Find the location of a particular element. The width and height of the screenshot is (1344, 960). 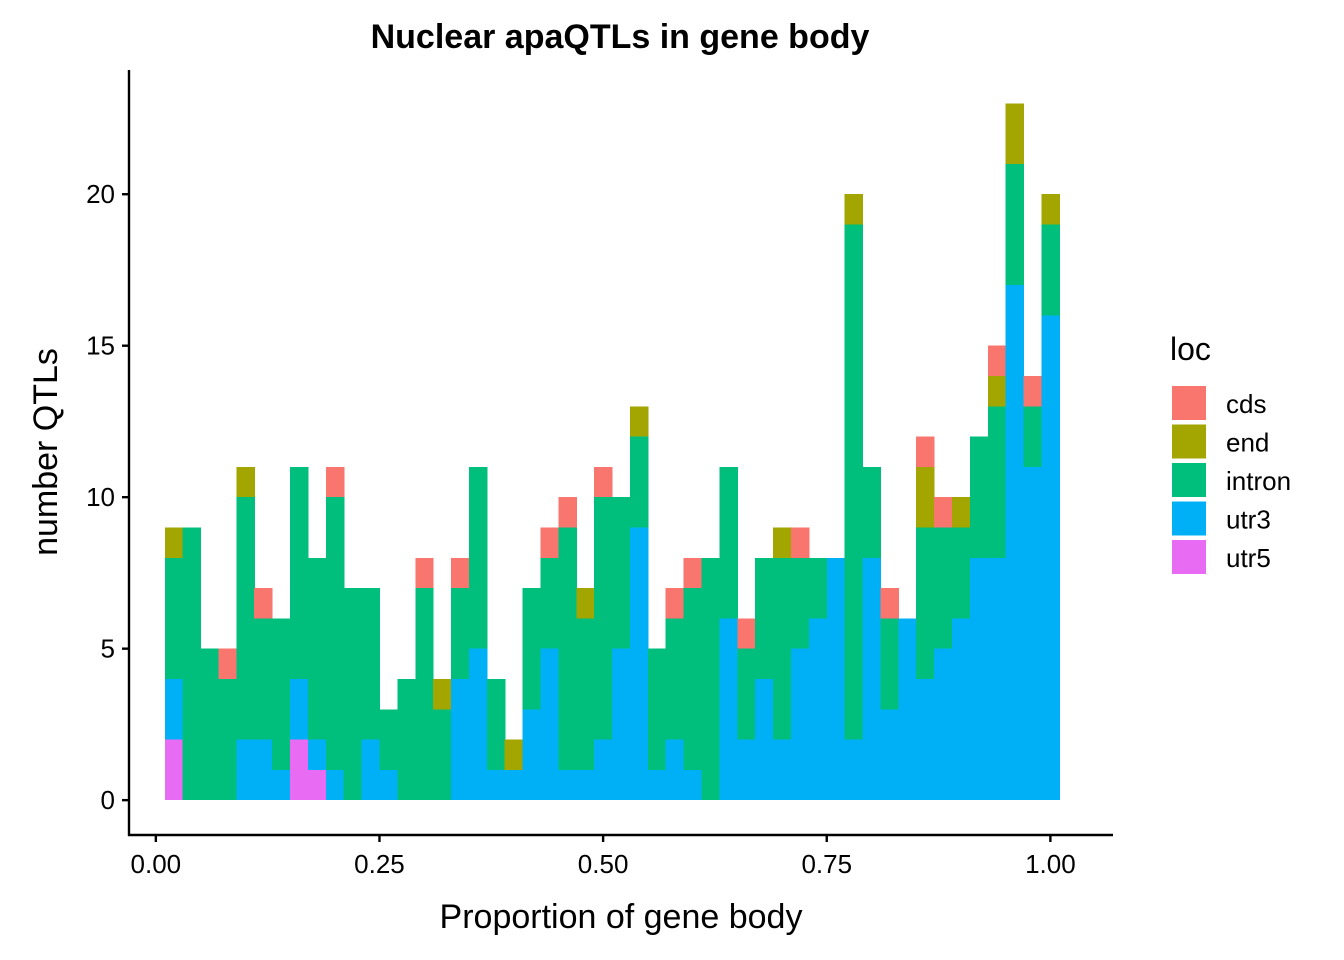

y-tick-label: 15 is located at coordinates (100, 346).